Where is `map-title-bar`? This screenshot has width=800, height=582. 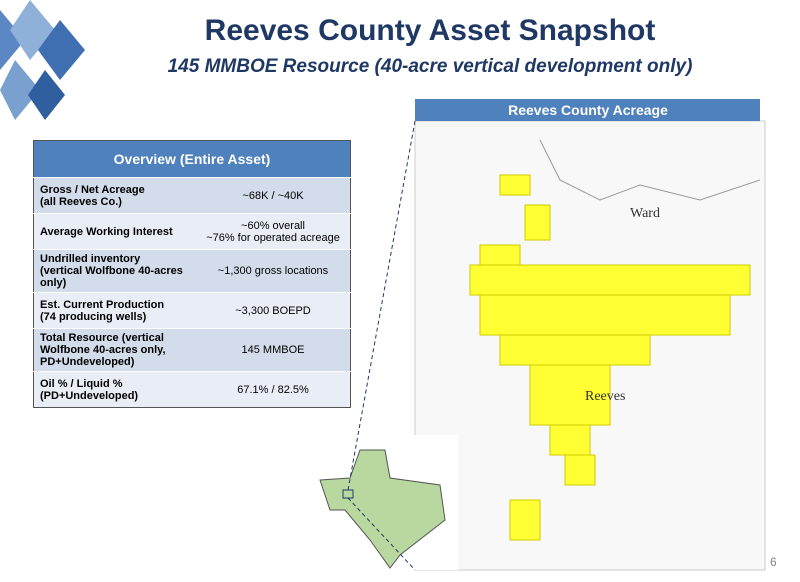
map-title-bar is located at coordinates (587, 110).